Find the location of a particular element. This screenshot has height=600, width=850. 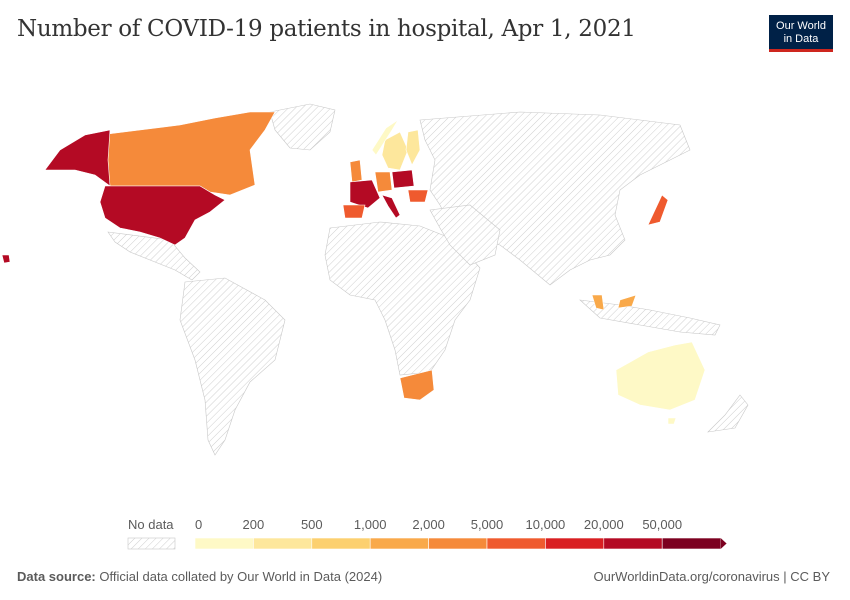

owid-logo: Our World in Data is located at coordinates (801, 33).